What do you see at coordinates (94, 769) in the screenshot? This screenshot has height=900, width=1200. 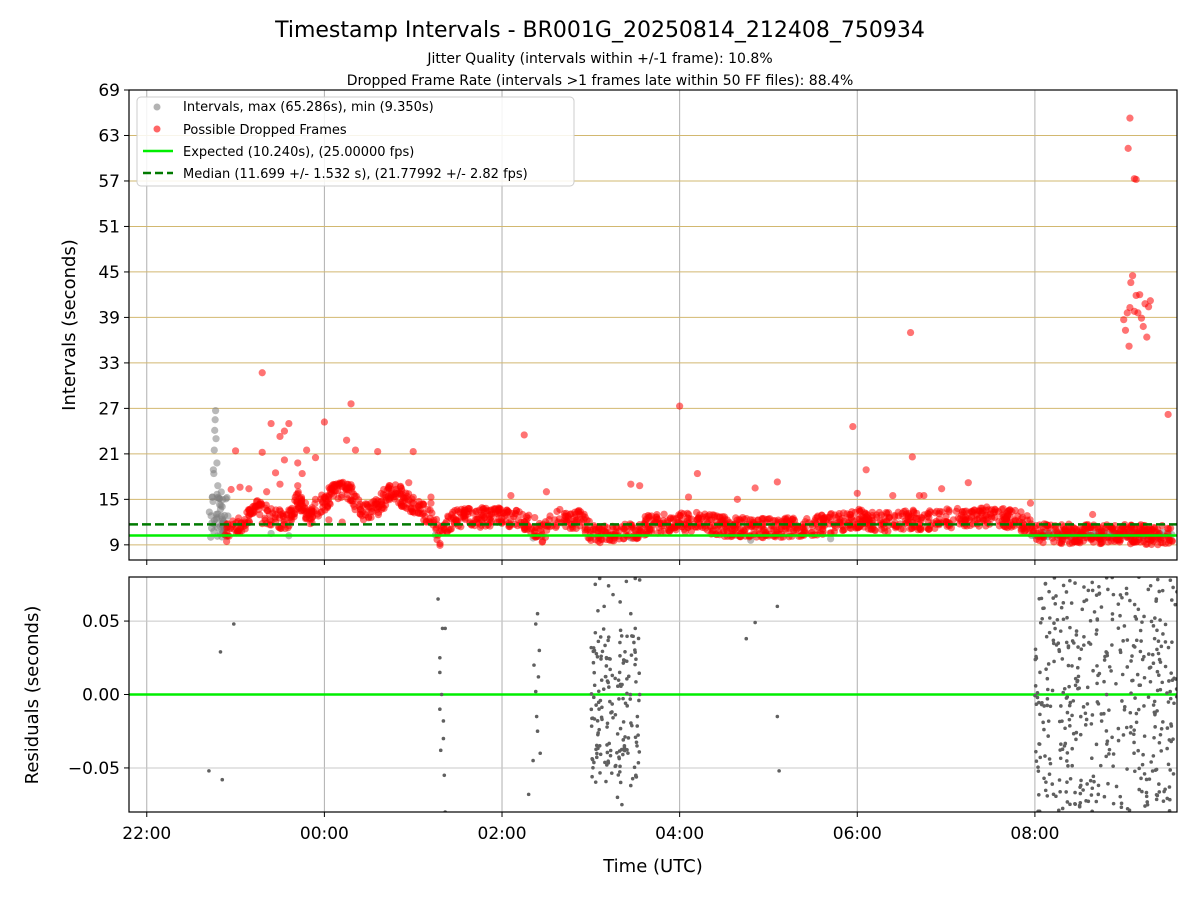 I see `y-tick-label: −0.05` at bounding box center [94, 769].